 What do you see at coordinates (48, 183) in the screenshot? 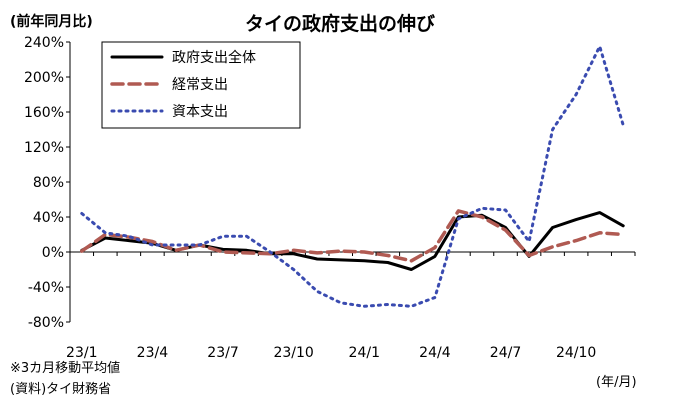
I see `y-tick-label: 80%` at bounding box center [48, 183].